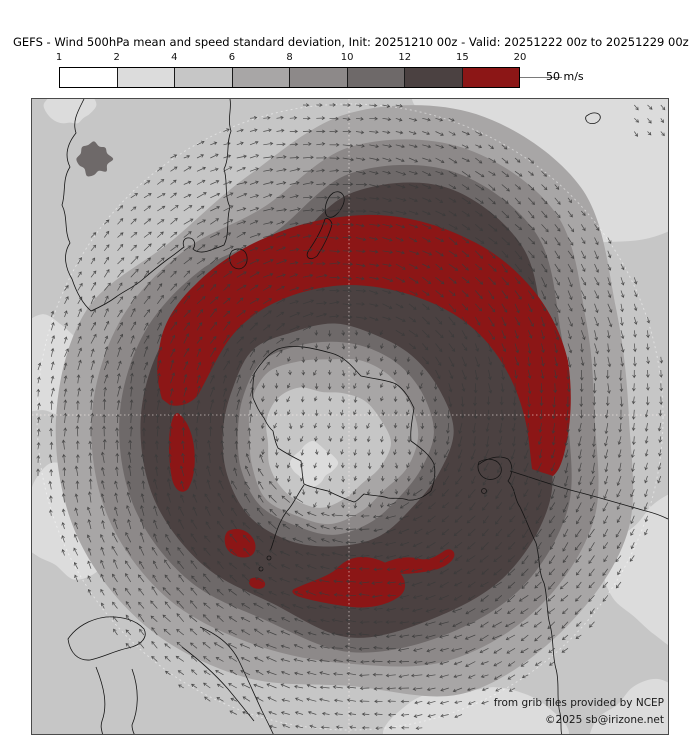  What do you see at coordinates (462, 57) in the screenshot?
I see `colorbar-tick-label: 15` at bounding box center [462, 57].